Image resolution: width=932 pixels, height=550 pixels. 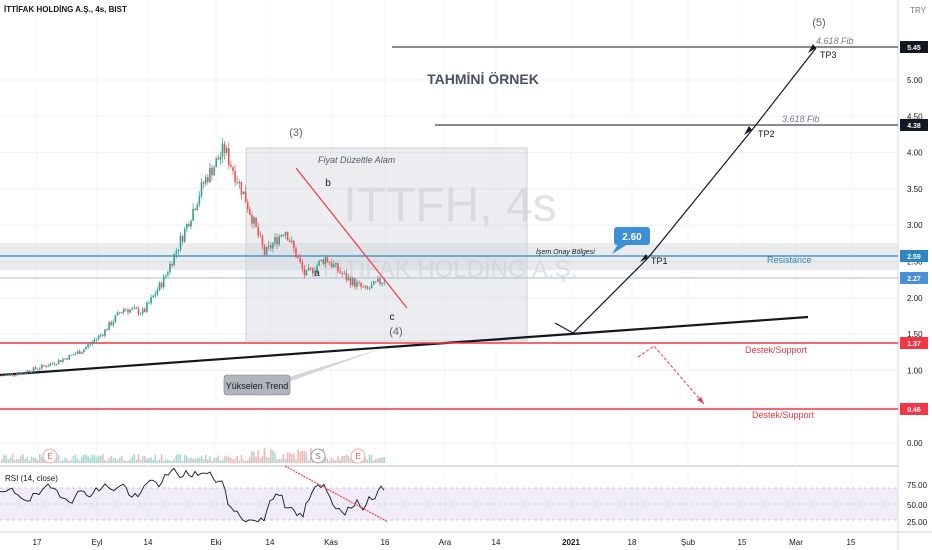 What do you see at coordinates (766, 134) in the screenshot?
I see `tp2-label: TP2` at bounding box center [766, 134].